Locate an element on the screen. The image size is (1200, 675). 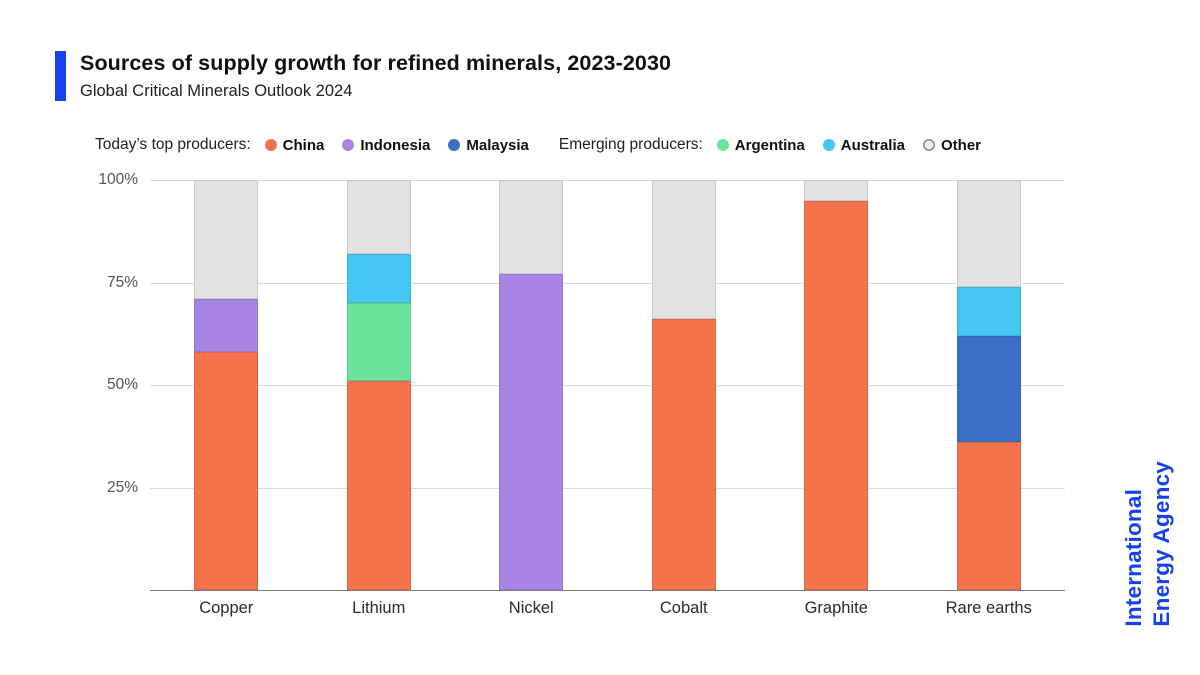
legend-item-china: China is located at coordinates (294, 145).